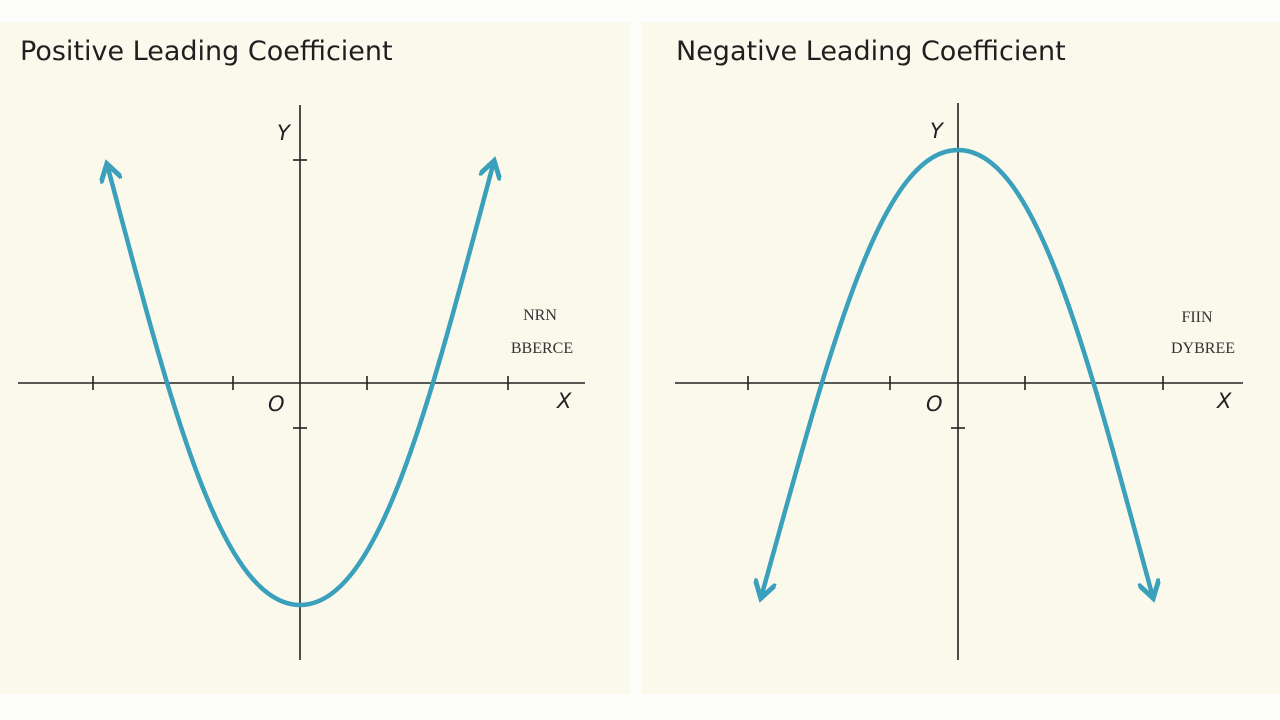 The height and width of the screenshot is (720, 1280). I want to click on panel-title: Positive Leading Coefficient, so click(206, 51).